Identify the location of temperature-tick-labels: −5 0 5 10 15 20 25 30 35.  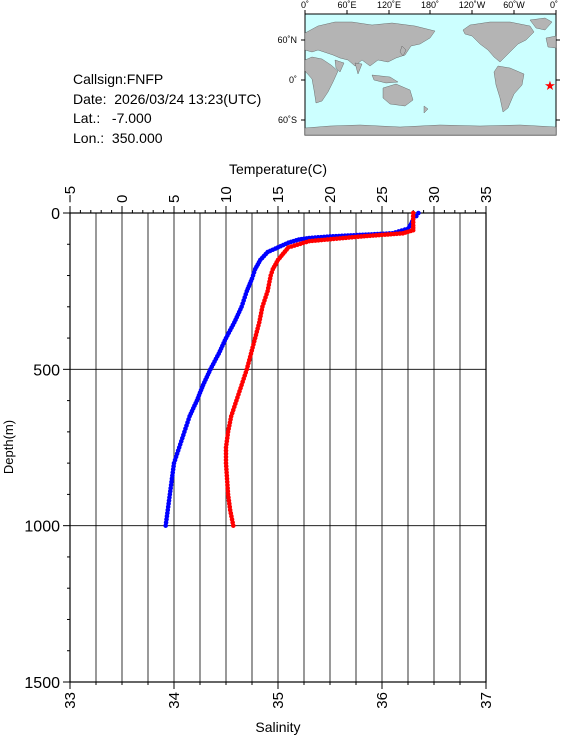
(278, 194).